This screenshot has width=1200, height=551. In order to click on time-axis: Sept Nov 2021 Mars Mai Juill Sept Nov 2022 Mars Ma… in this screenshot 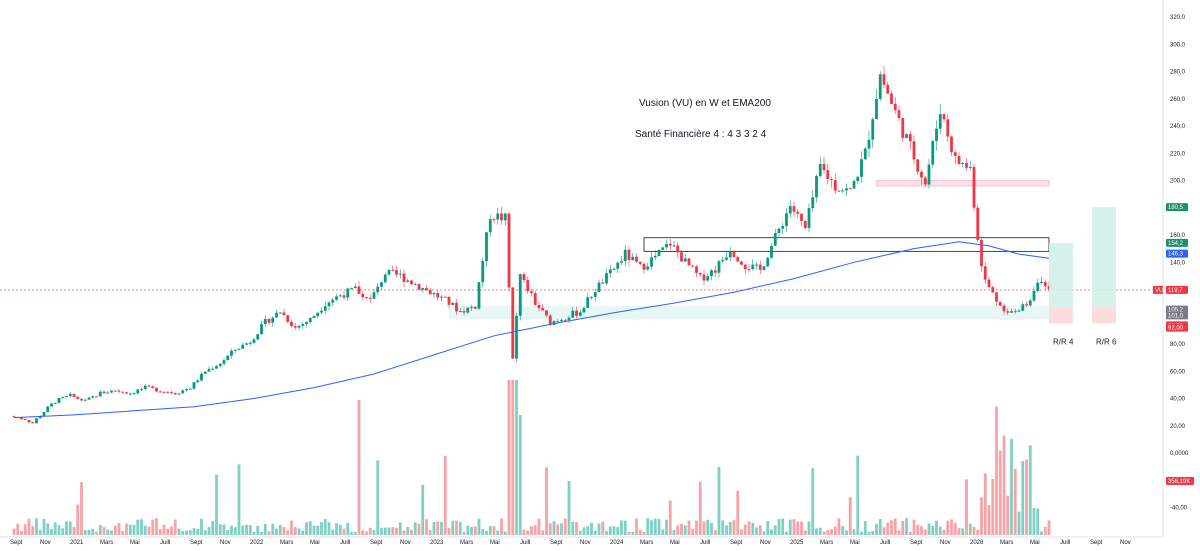, I will do `click(570, 543)`.